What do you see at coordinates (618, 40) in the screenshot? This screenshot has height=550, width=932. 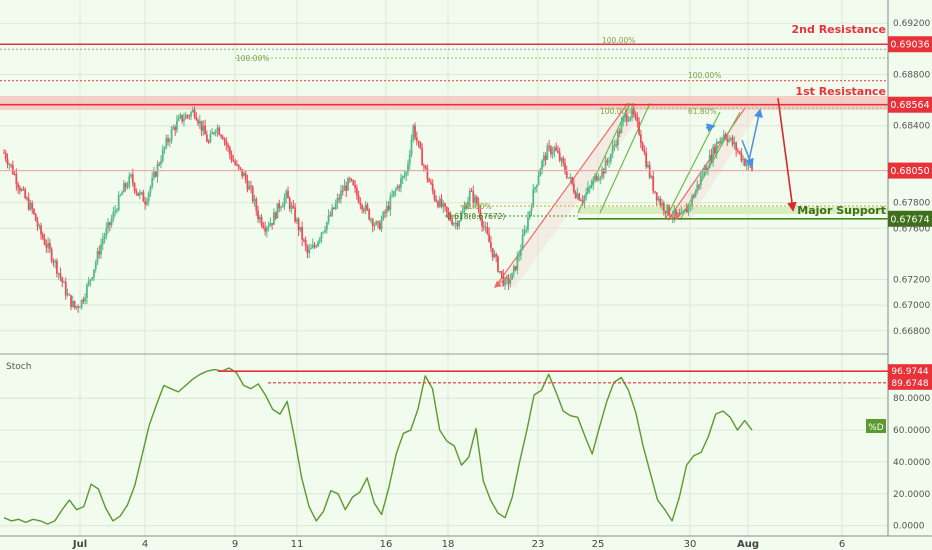 I see `fib-label-0: 100.00%` at bounding box center [618, 40].